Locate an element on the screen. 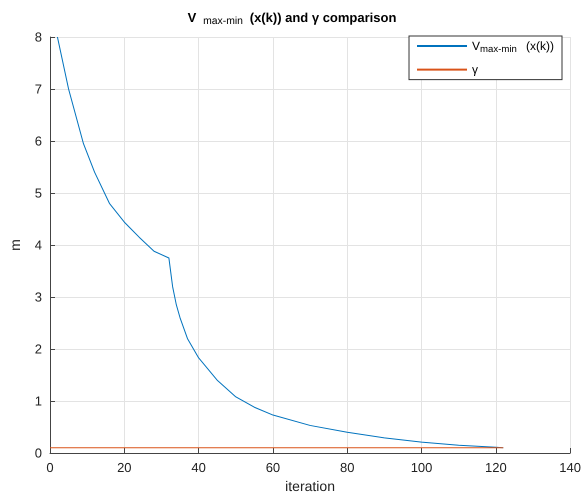  x-tick-label: 0 is located at coordinates (50, 467).